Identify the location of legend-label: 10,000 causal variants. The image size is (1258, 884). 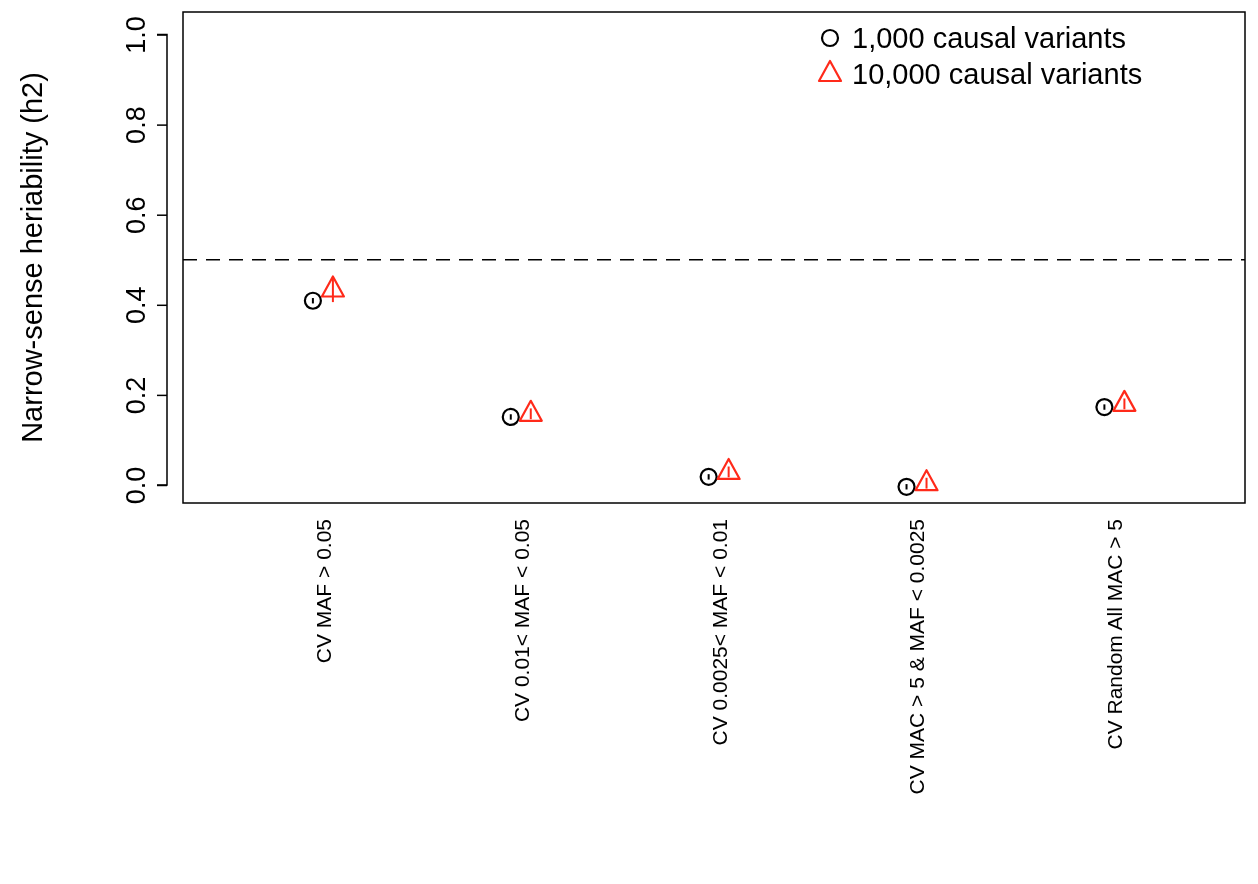
(997, 74).